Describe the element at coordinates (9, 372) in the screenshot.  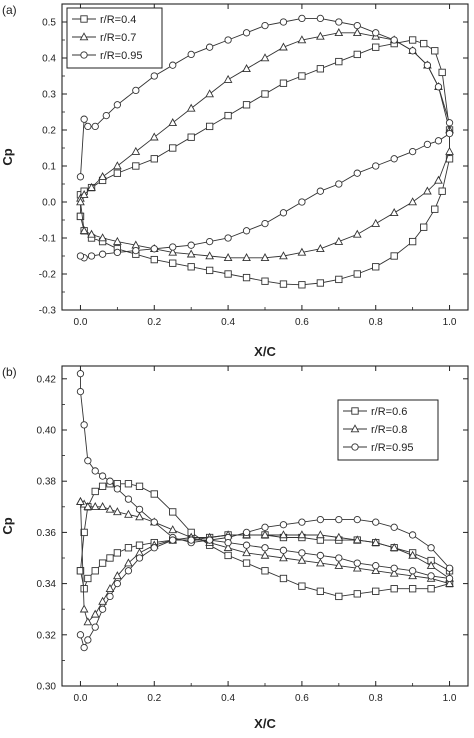
I see `panel-label: (b)` at that location.